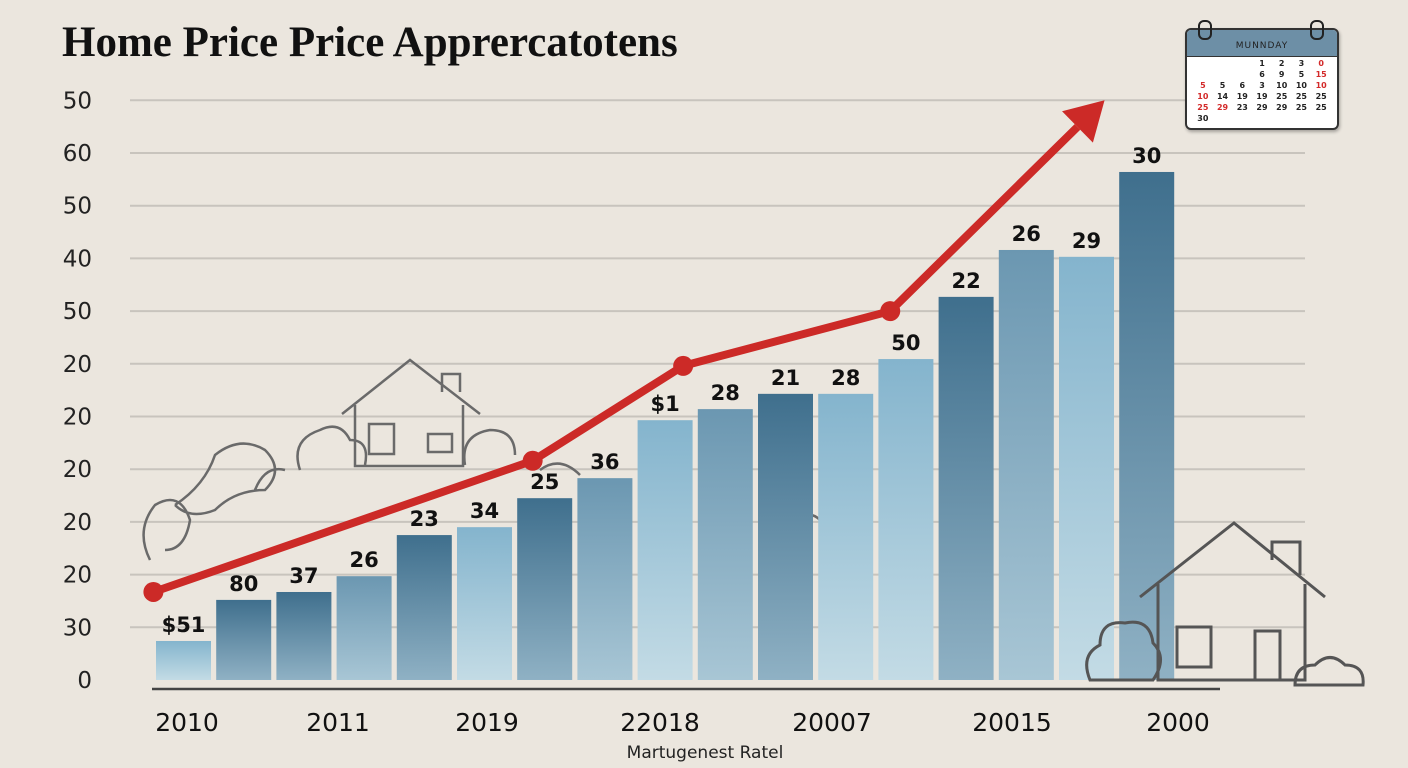 Image resolution: width=1408 pixels, height=768 pixels. Describe the element at coordinates (604, 462) in the screenshot. I see `data-label: 36` at that location.